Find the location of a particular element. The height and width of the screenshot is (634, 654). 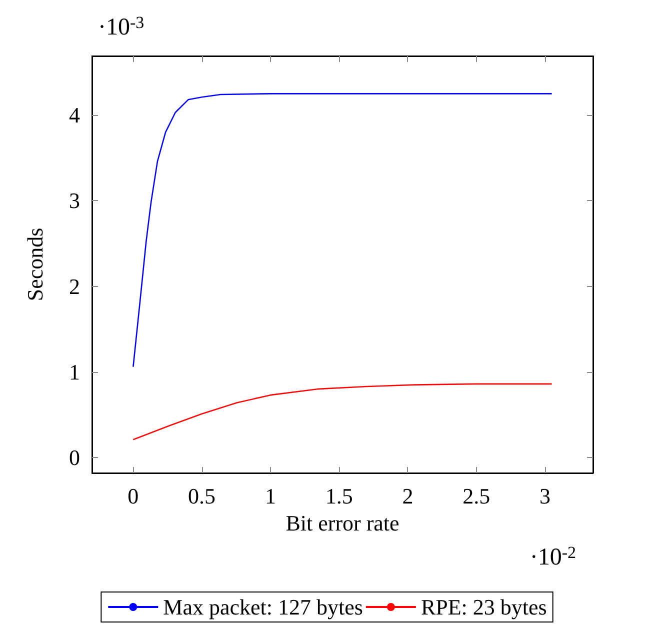

y-tick-label: 2 is located at coordinates (74, 286).